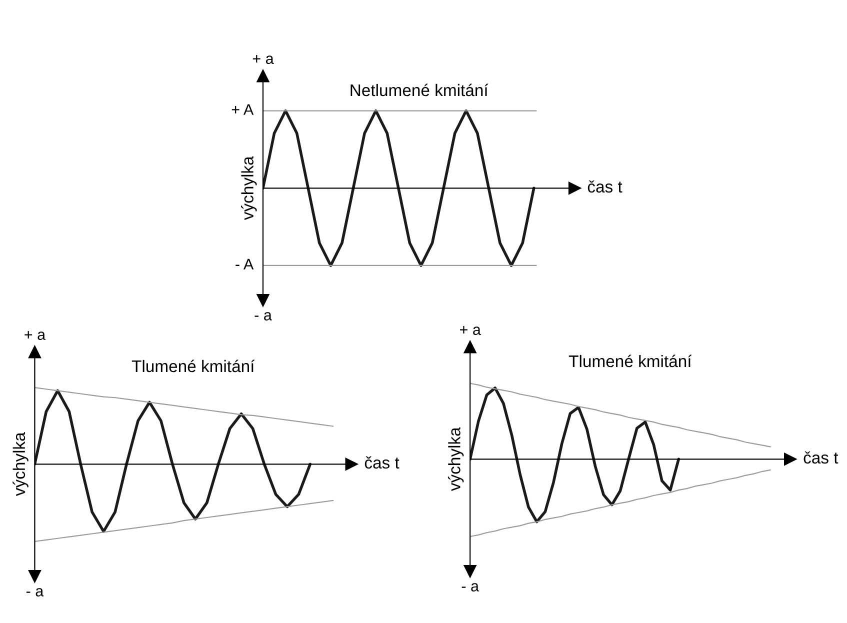 This screenshot has width=847, height=623. Describe the element at coordinates (243, 109) in the screenshot. I see `ref-line-label: + A` at that location.